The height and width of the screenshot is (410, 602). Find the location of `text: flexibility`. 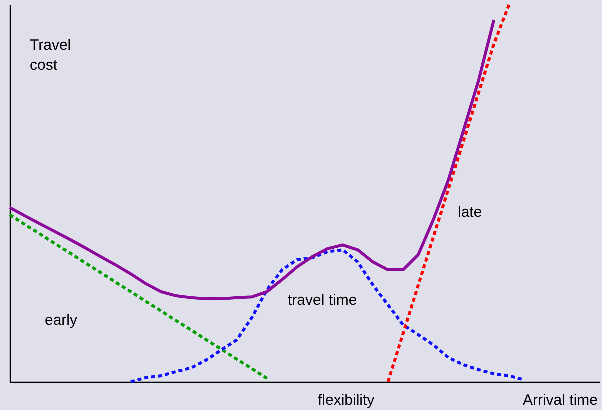

text: flexibility is located at coordinates (347, 400).